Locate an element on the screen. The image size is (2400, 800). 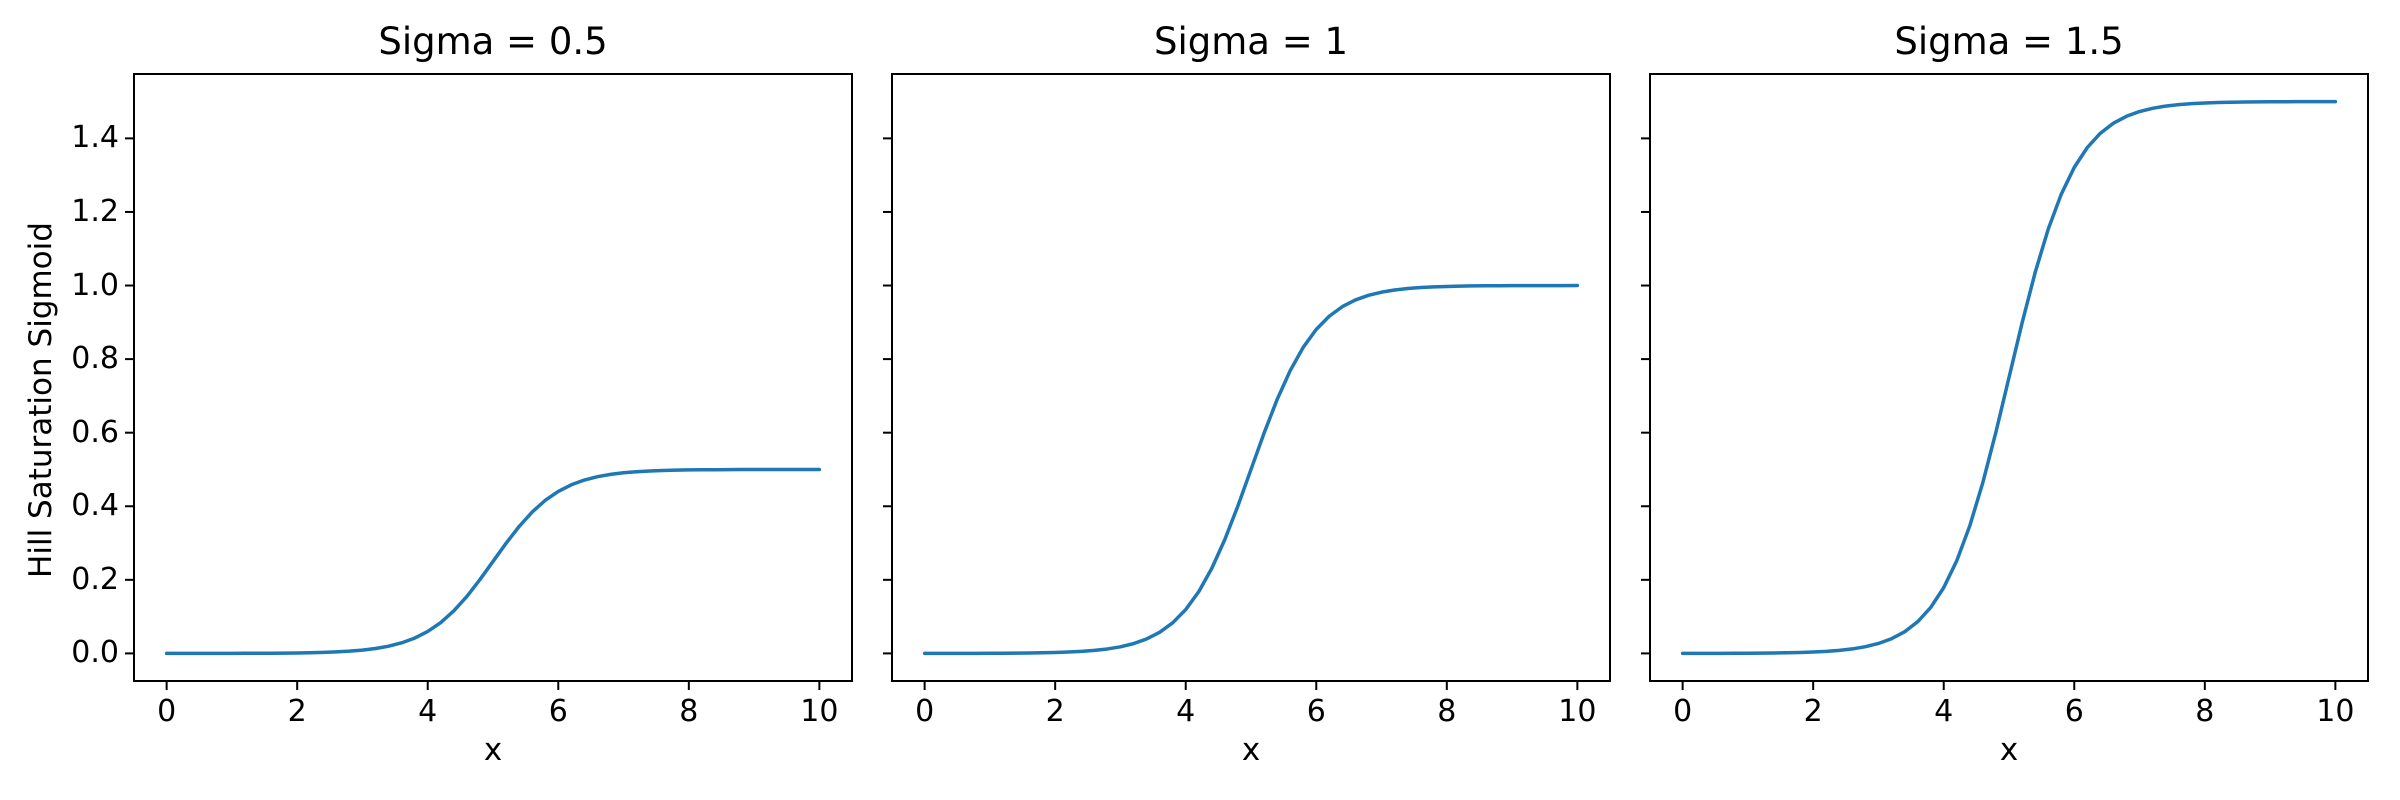
x-axis-label-3: x is located at coordinates (2009, 750).